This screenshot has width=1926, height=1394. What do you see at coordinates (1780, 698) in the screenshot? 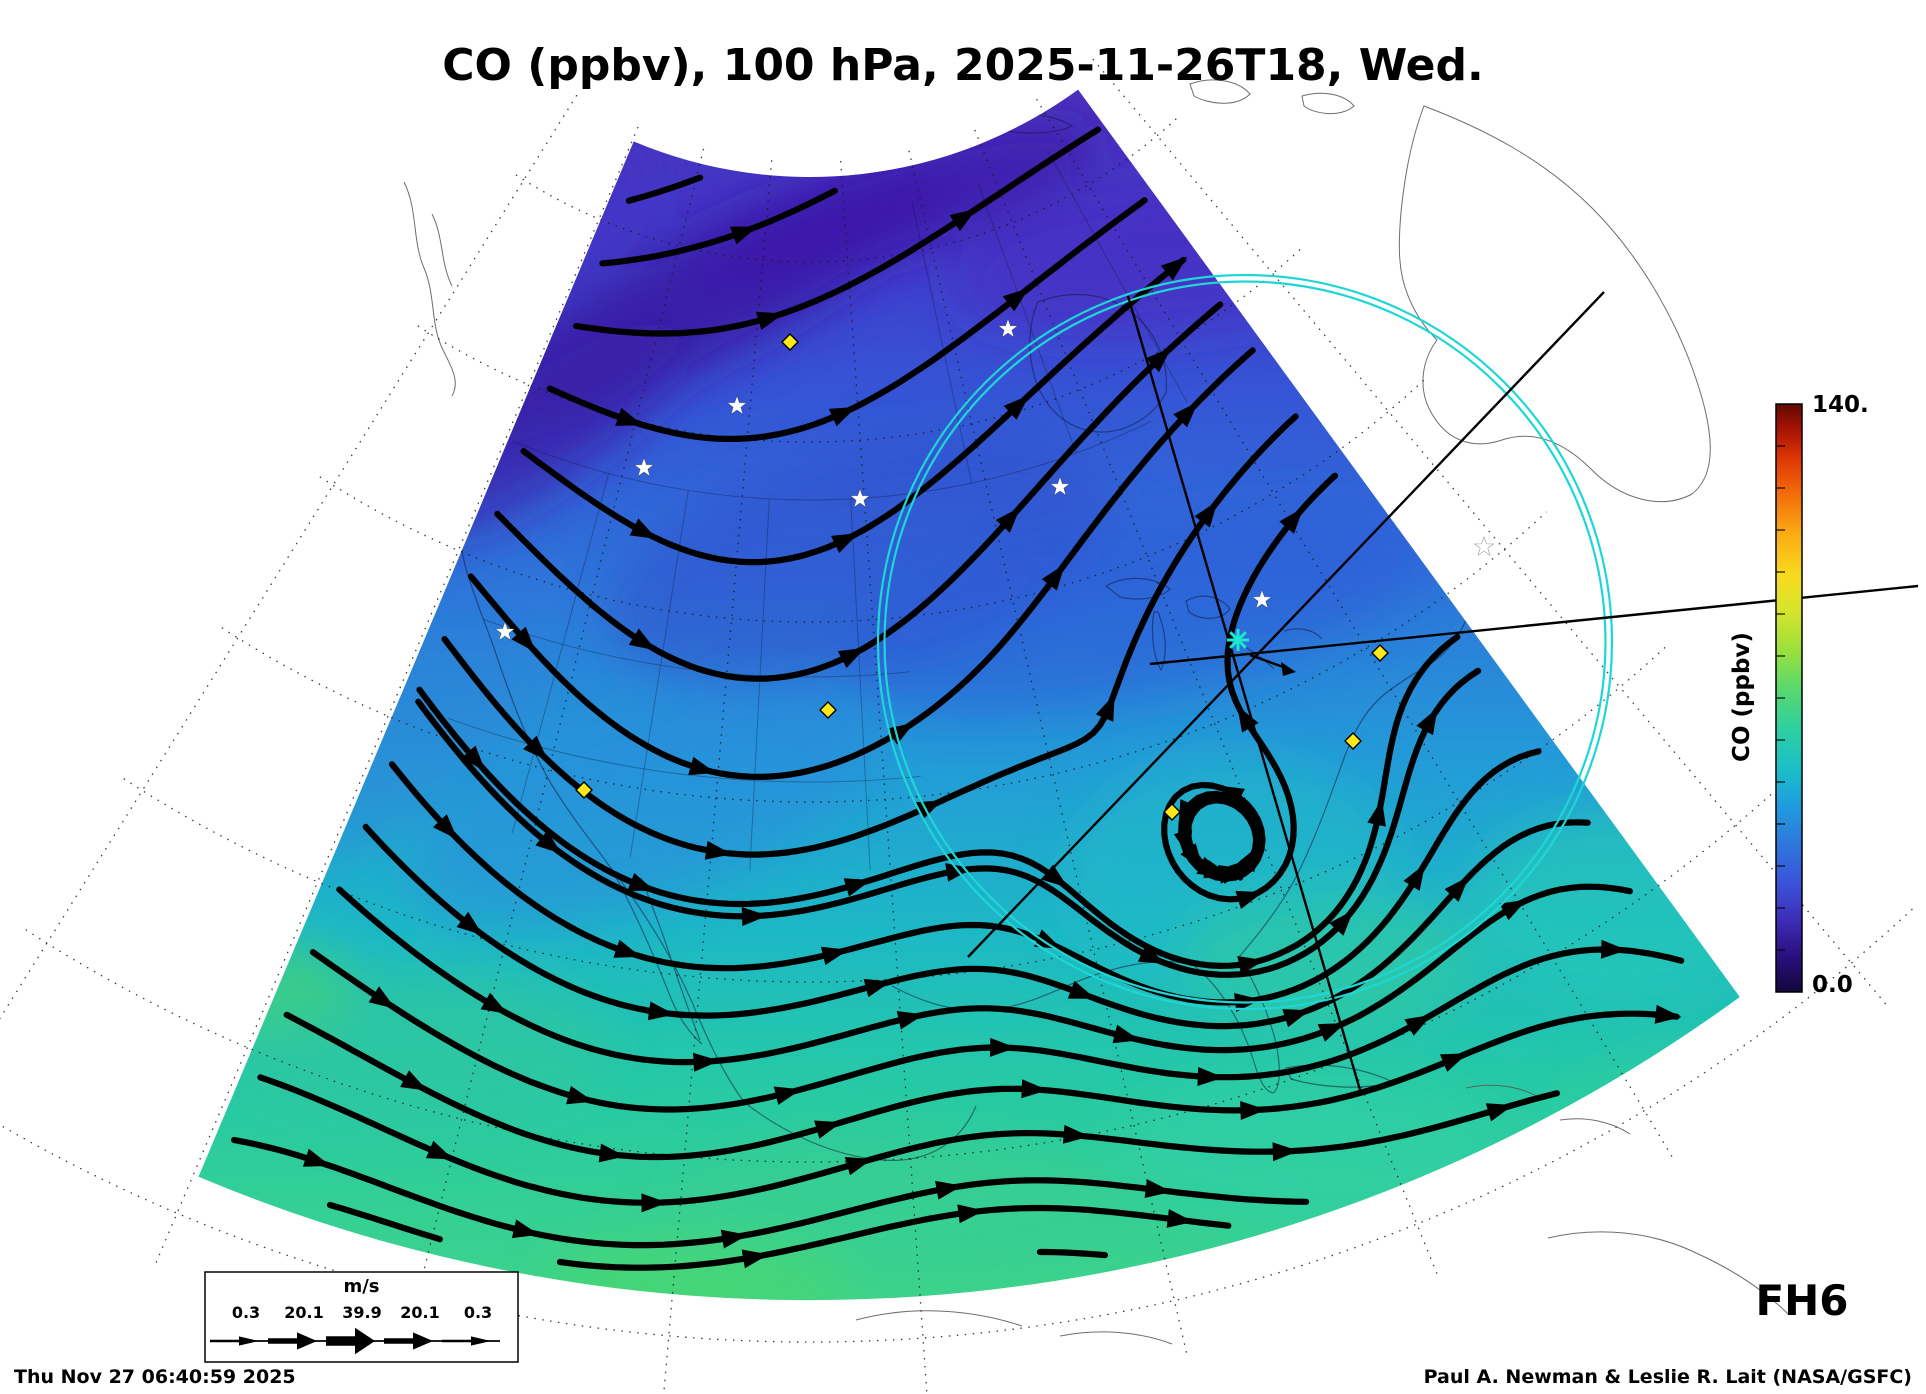
I see `colorbar-ticks` at bounding box center [1780, 698].